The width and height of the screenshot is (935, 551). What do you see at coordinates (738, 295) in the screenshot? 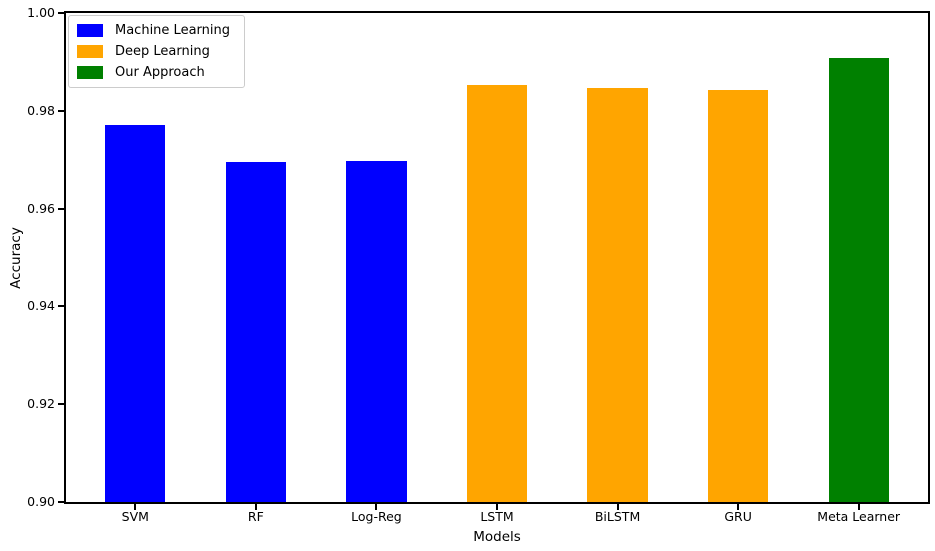
I see `bar-gru` at bounding box center [738, 295].